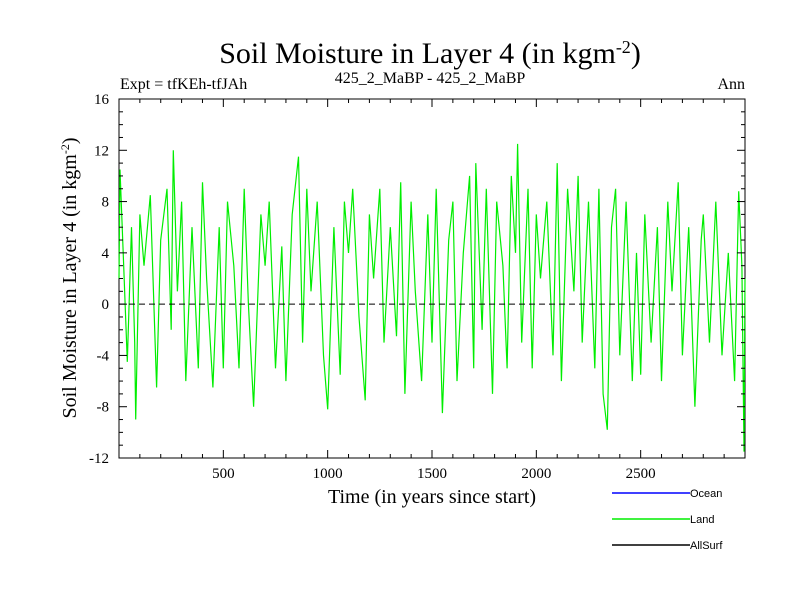  I want to click on y-axis-label: Soil Moisture in Layer 4 (in kgm-2), so click(69, 277).